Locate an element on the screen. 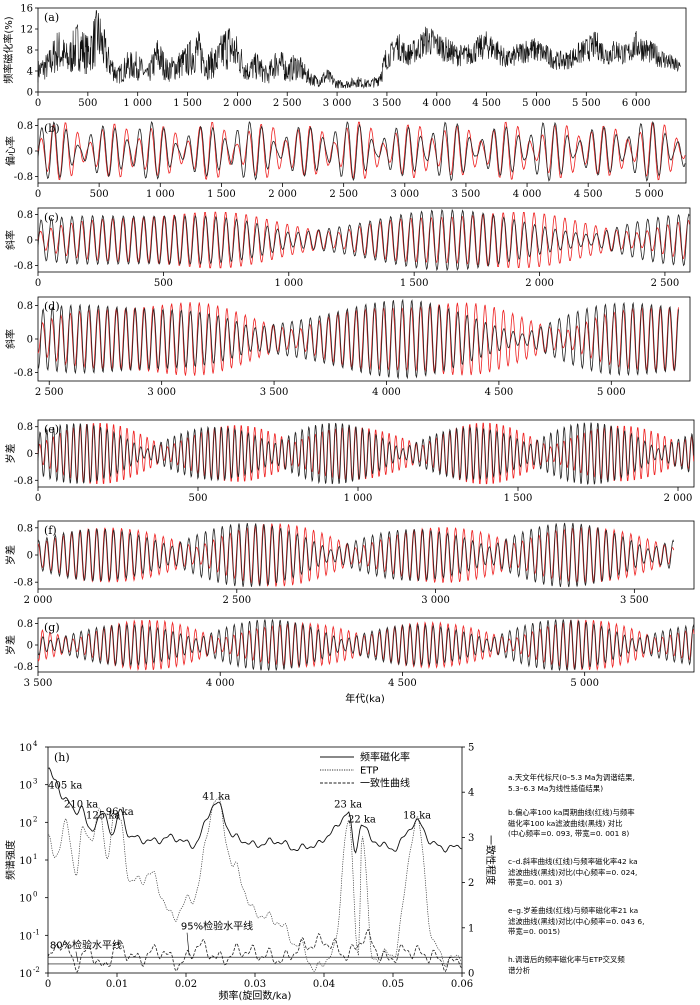  y-tick-exponent: 1 is located at coordinates (35, 857).